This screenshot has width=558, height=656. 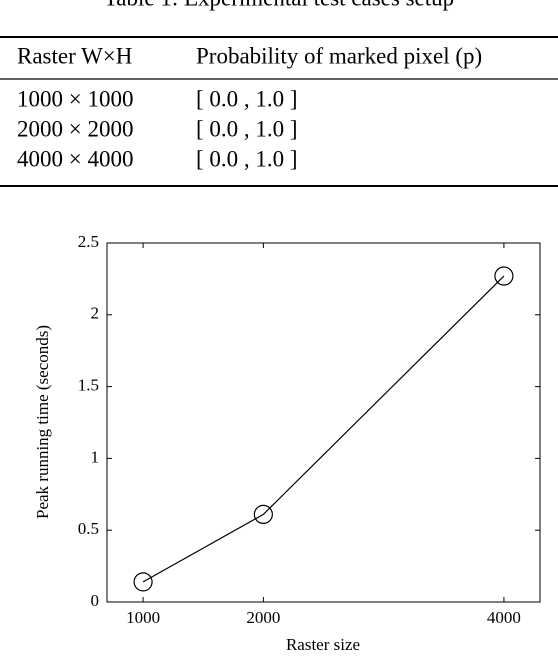 What do you see at coordinates (323, 644) in the screenshot?
I see `x-axis-label: Raster size` at bounding box center [323, 644].